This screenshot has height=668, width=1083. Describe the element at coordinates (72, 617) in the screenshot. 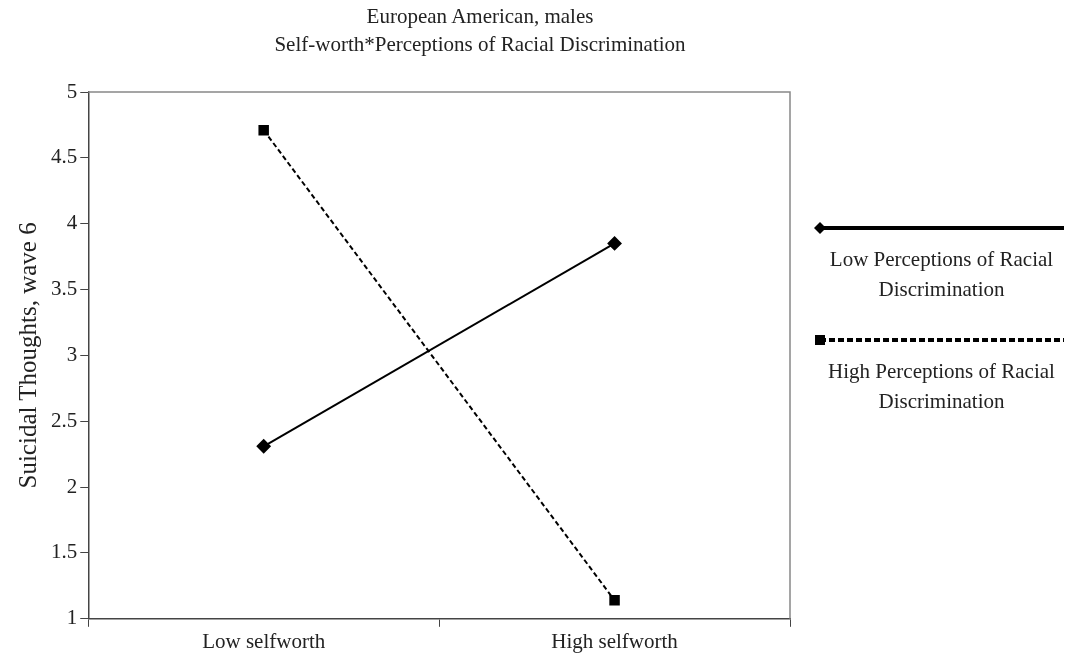

I see `y-tick-label: 1` at that location.